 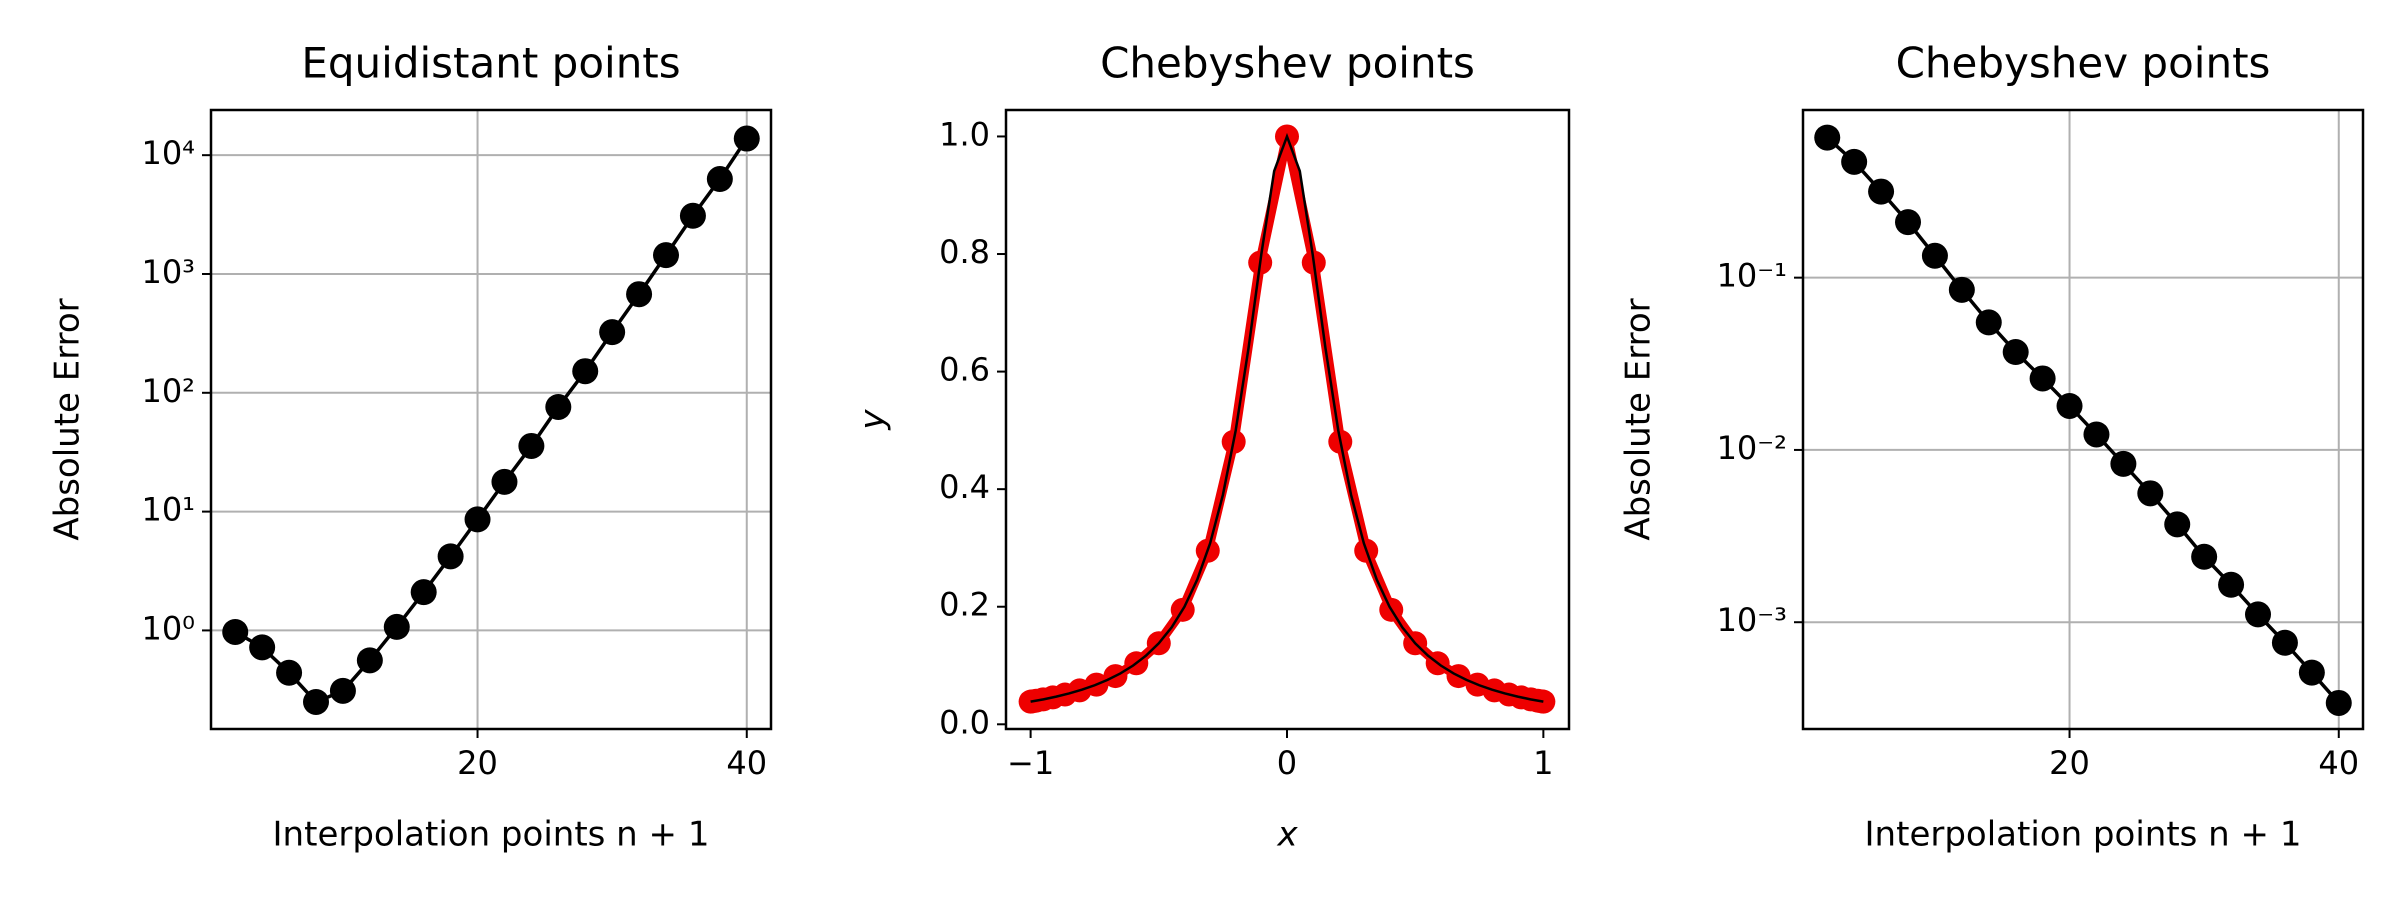 I want to click on y-tick-label: 0.0, so click(x=964, y=722).